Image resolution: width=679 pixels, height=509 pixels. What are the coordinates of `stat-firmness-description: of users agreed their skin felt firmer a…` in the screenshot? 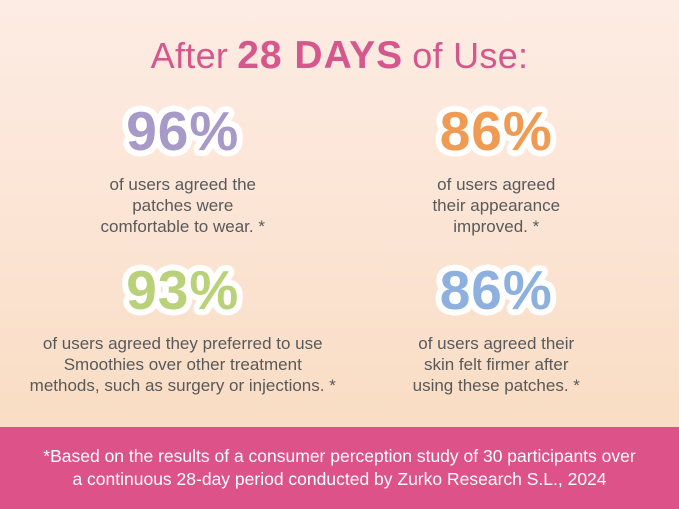 It's located at (496, 365).